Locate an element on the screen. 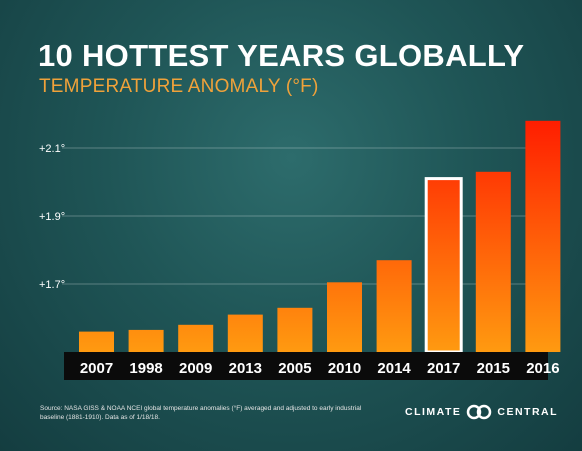 This screenshot has width=582, height=451. bar-2014 is located at coordinates (394, 306).